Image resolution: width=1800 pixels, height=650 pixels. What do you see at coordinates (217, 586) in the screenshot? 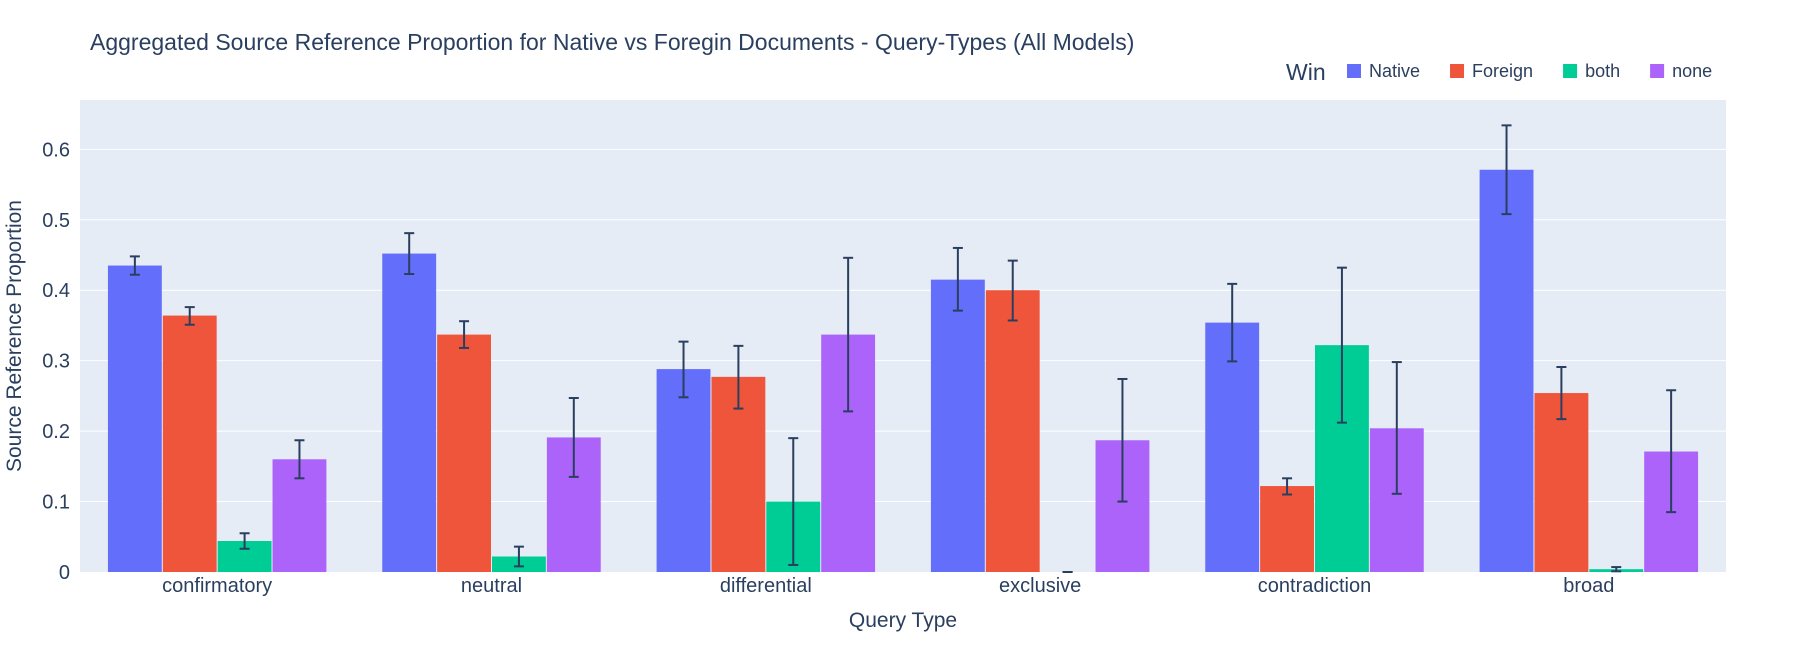
I see `x-tick-label: confirmatory` at bounding box center [217, 586].